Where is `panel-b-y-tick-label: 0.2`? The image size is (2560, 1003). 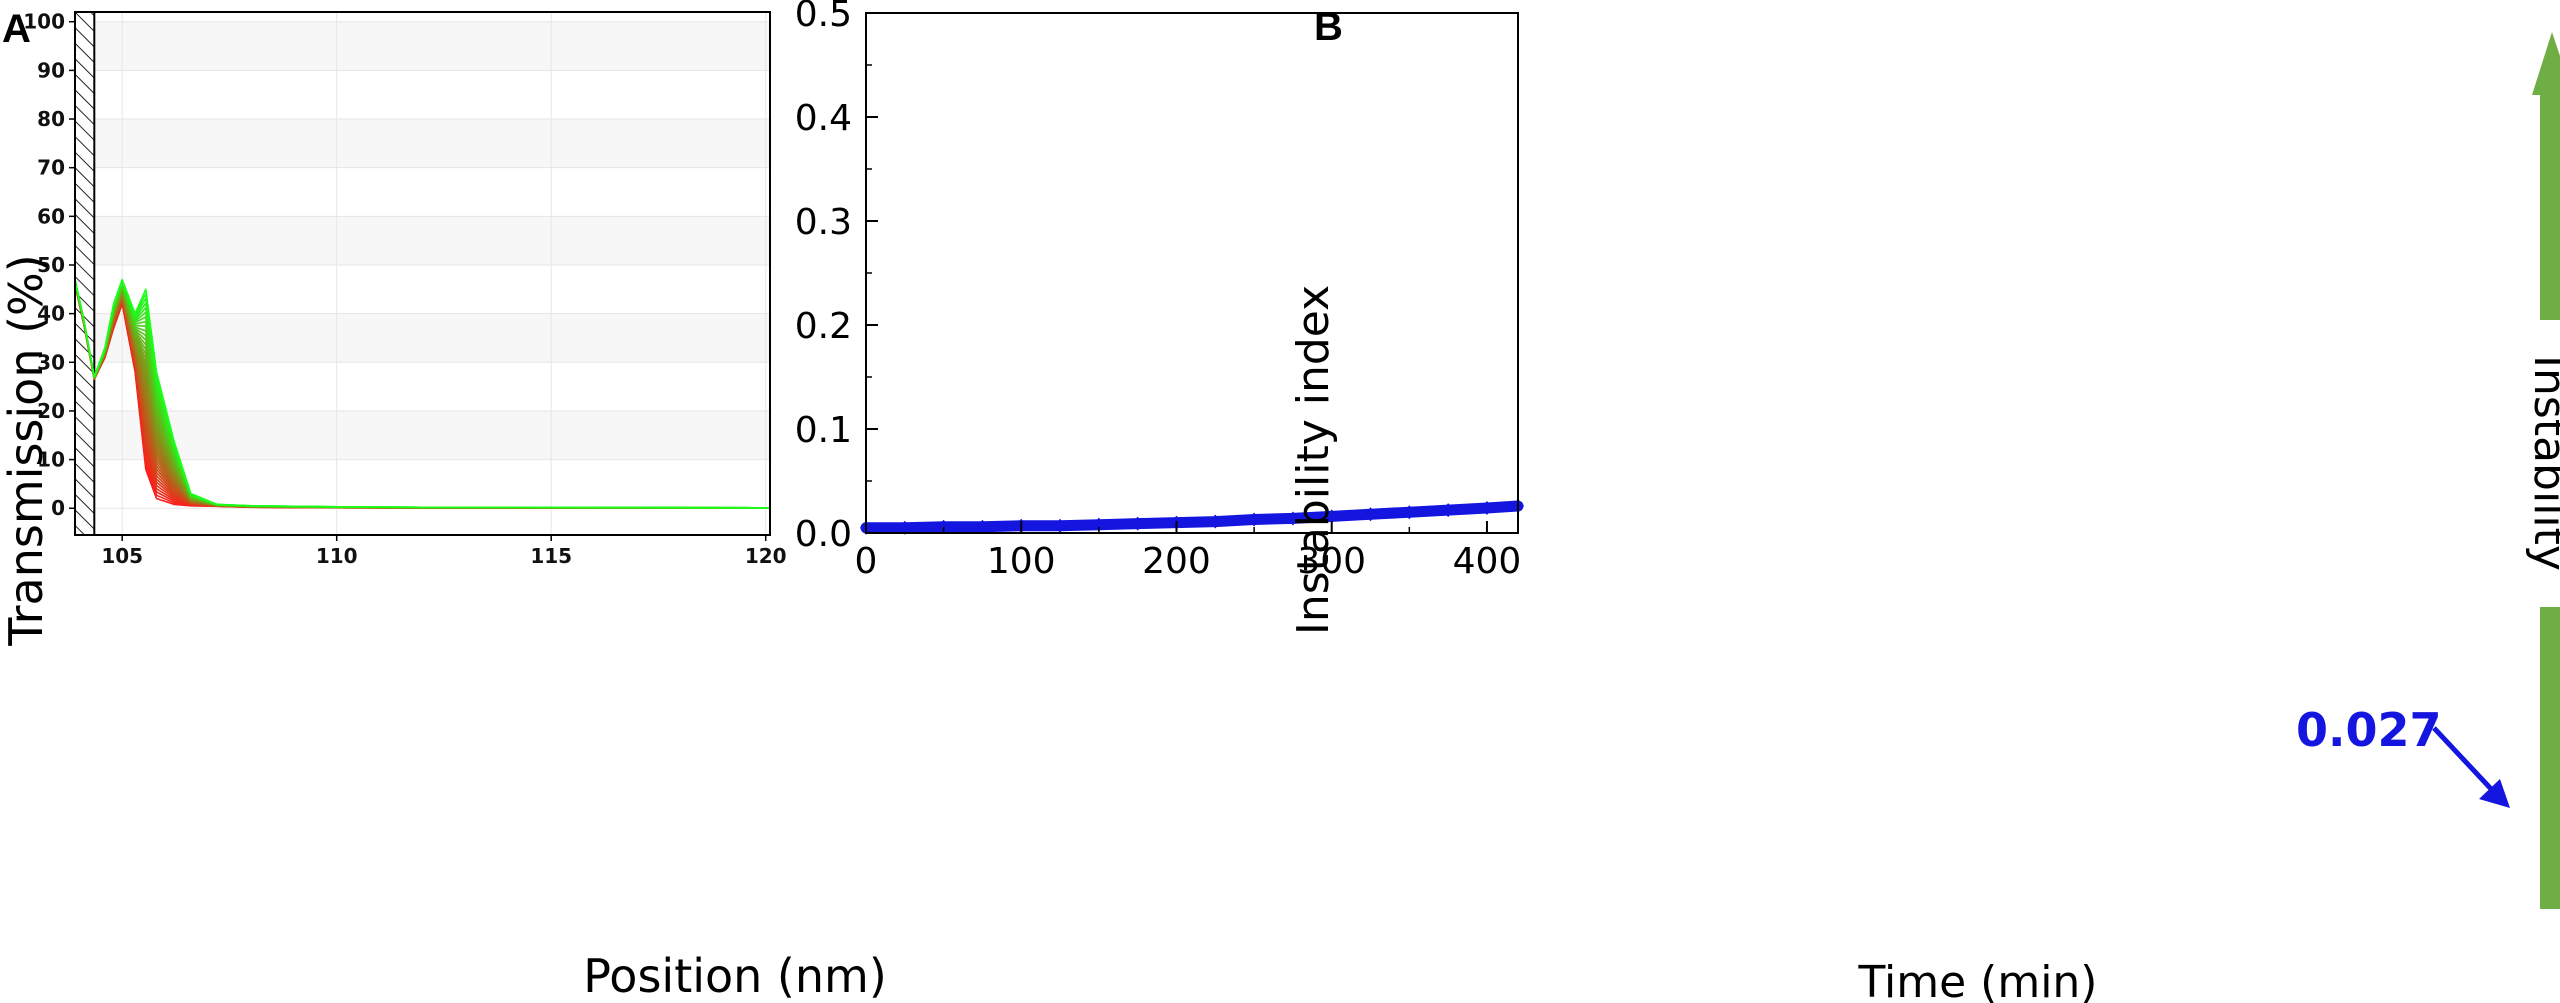
panel-b-y-tick-label: 0.2 is located at coordinates (823, 326).